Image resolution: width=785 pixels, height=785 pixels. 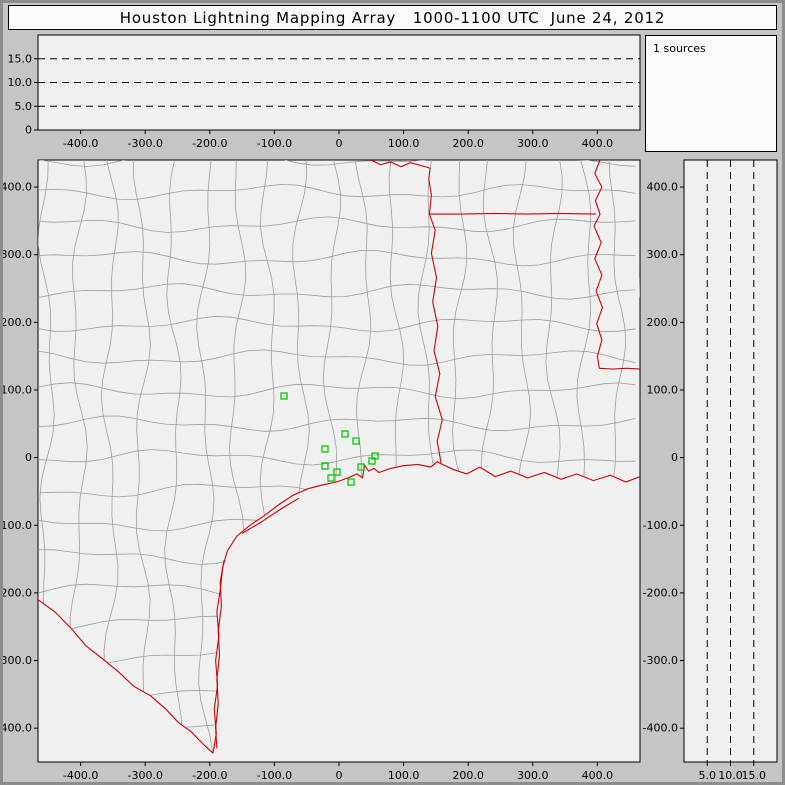 I want to click on border-red_river, so click(x=399, y=164).